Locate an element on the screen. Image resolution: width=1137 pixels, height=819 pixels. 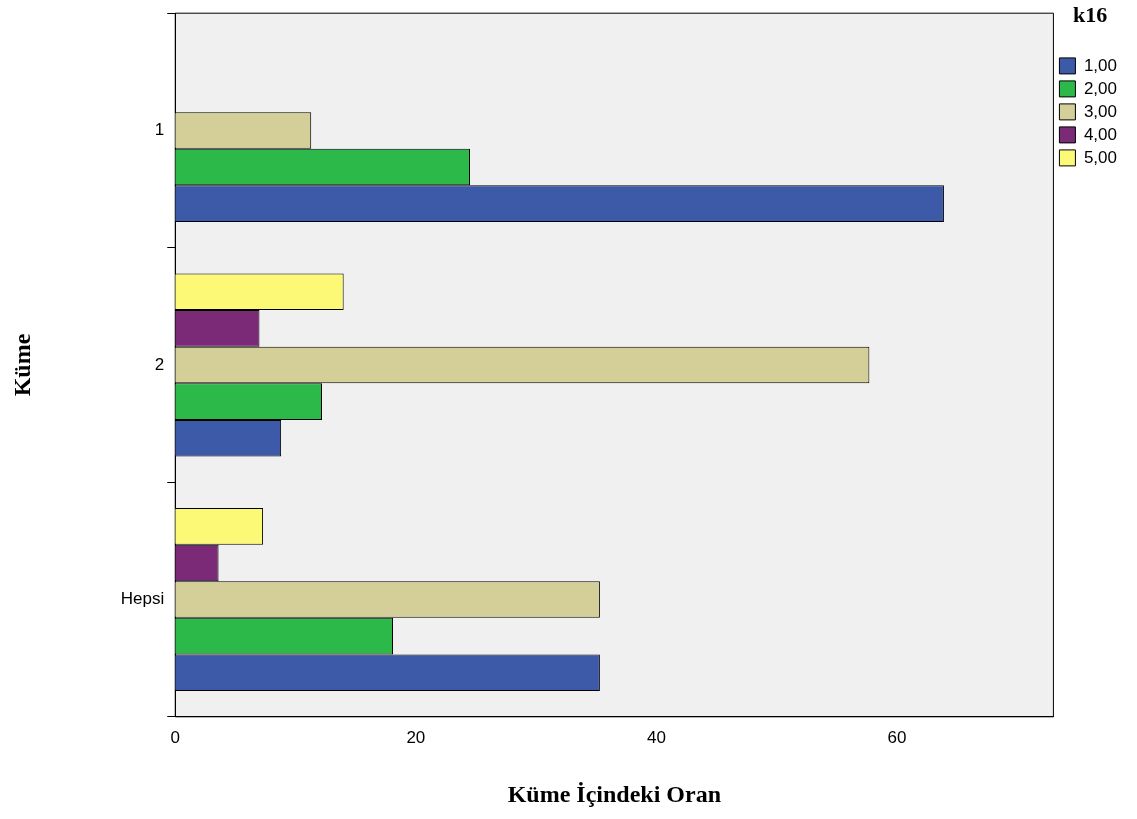
y-tick-label: 2 is located at coordinates (159, 364).